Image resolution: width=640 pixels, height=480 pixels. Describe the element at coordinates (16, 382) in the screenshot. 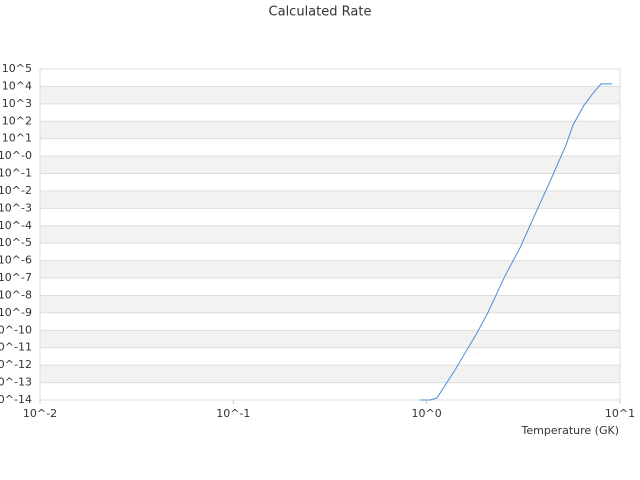

I see `y-tick-label: 10^-13` at that location.